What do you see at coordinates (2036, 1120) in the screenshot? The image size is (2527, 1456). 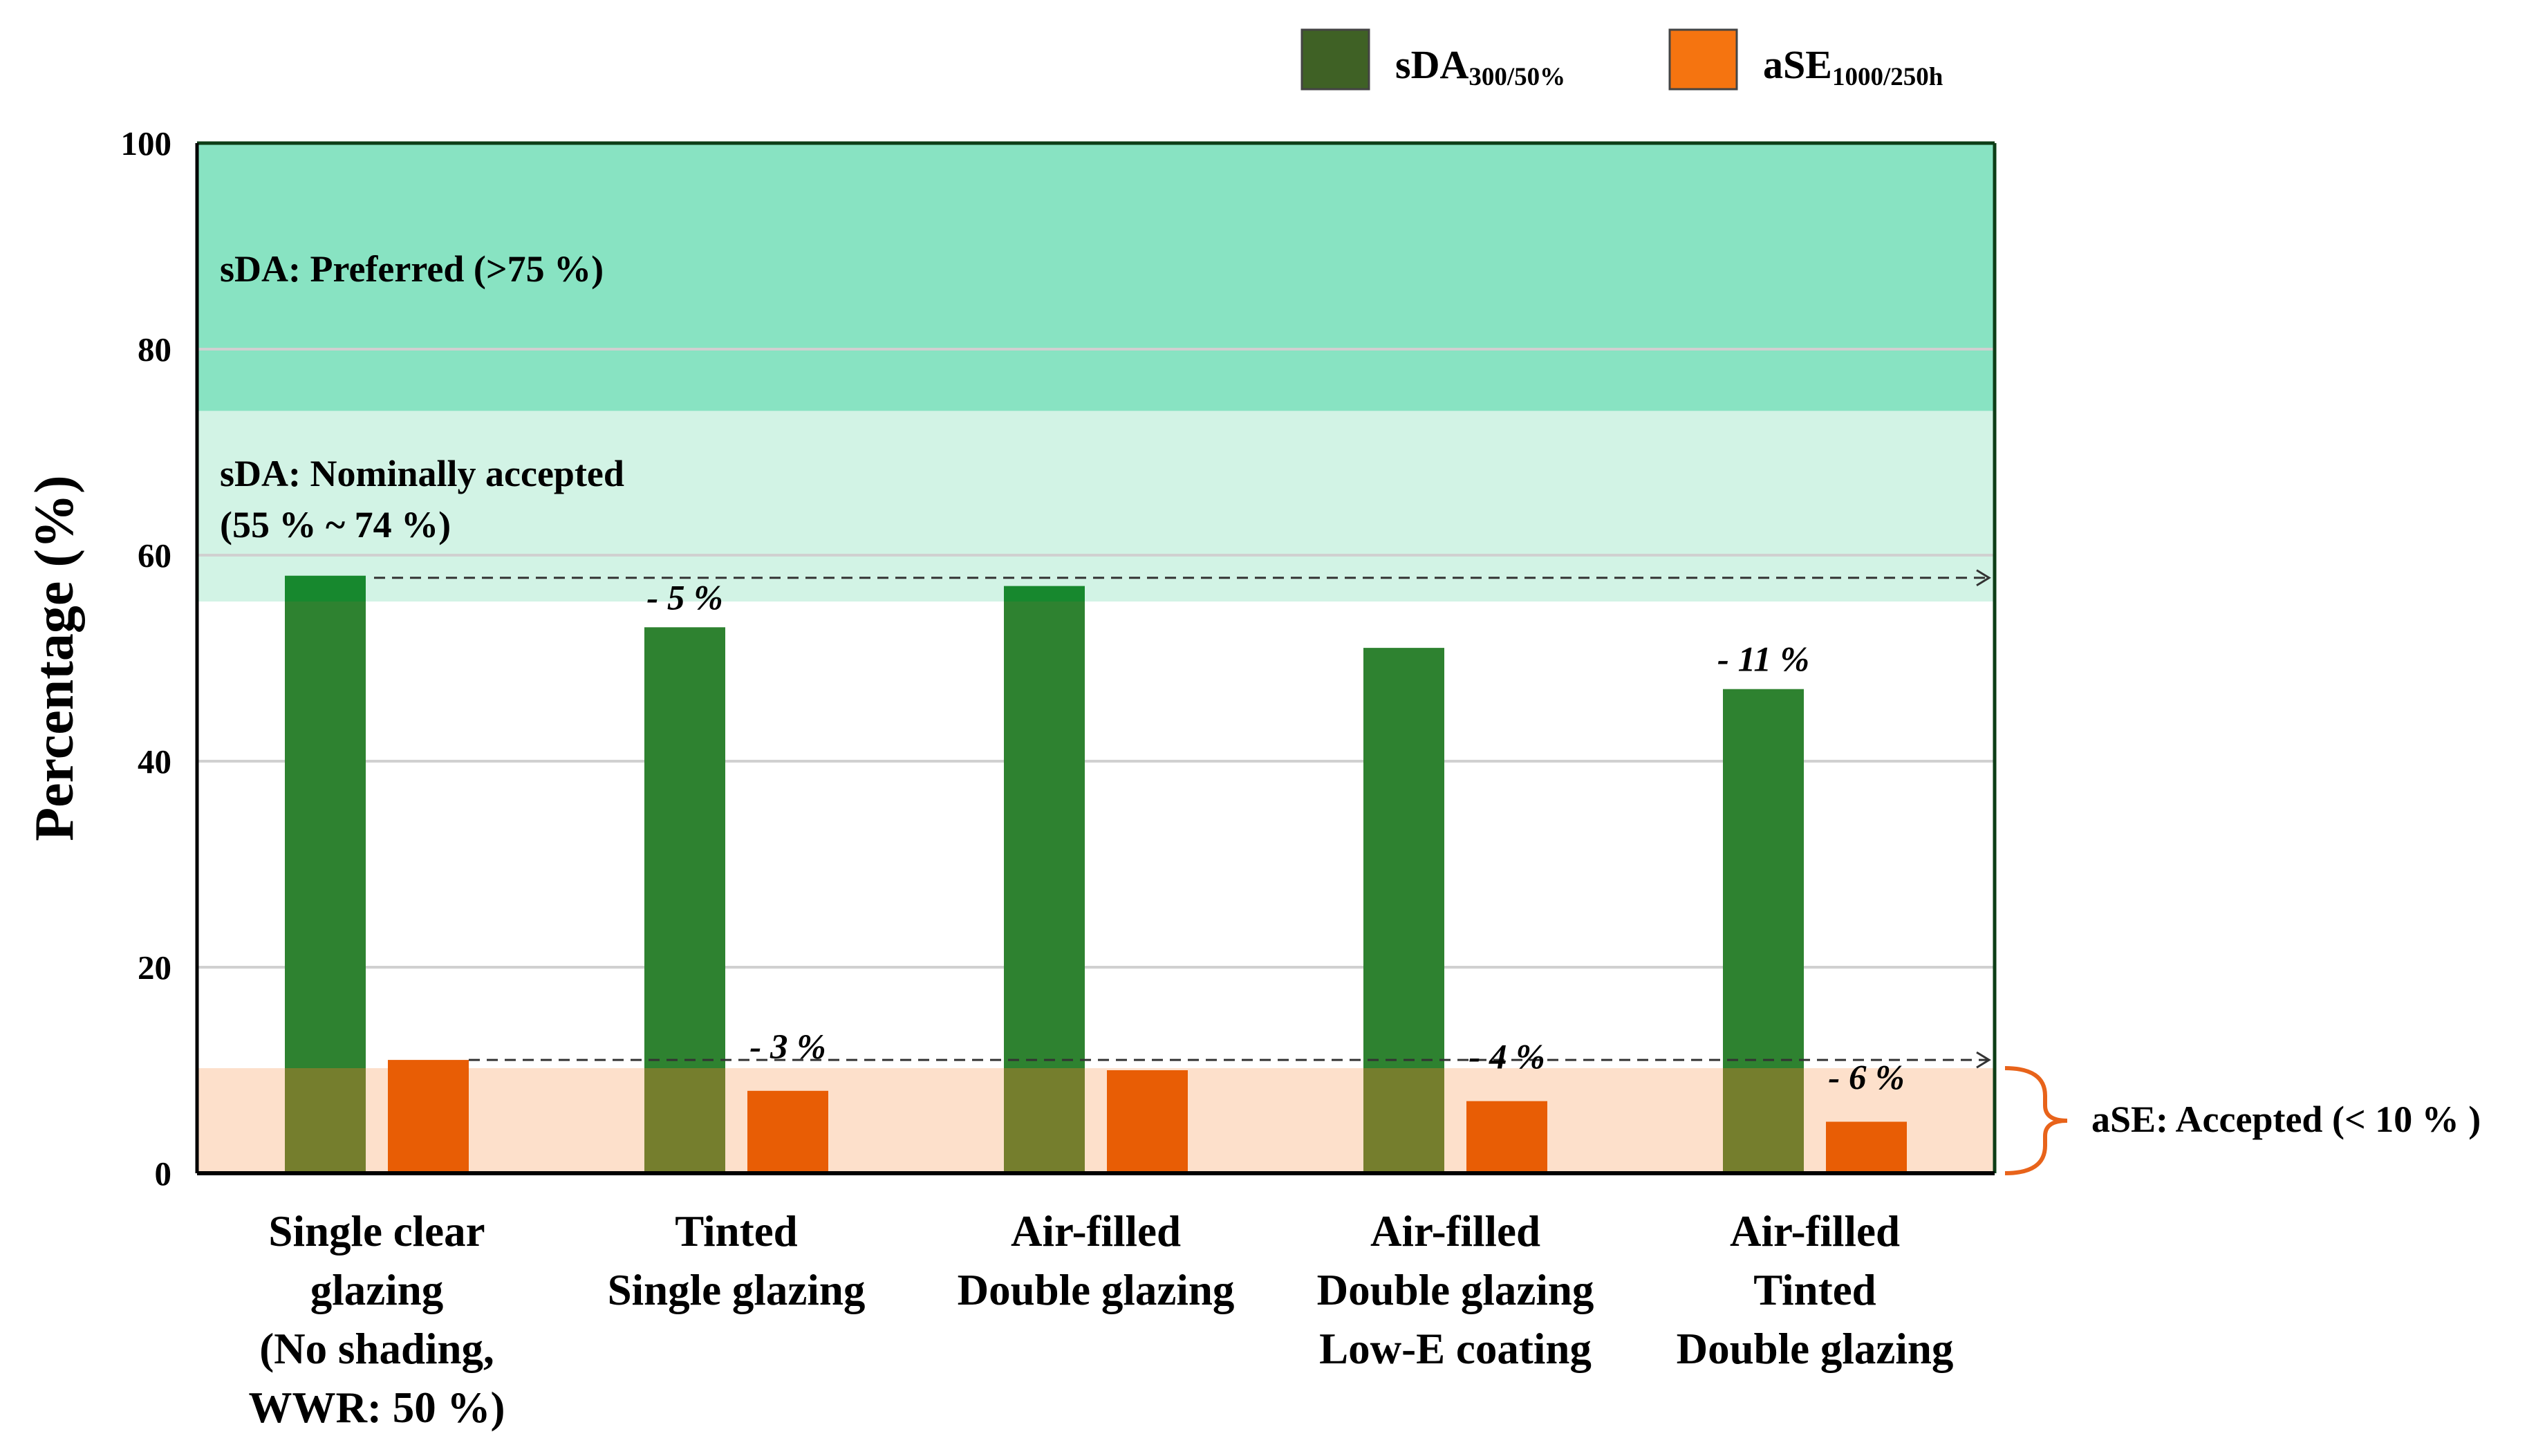 I see `ase-bracket` at bounding box center [2036, 1120].